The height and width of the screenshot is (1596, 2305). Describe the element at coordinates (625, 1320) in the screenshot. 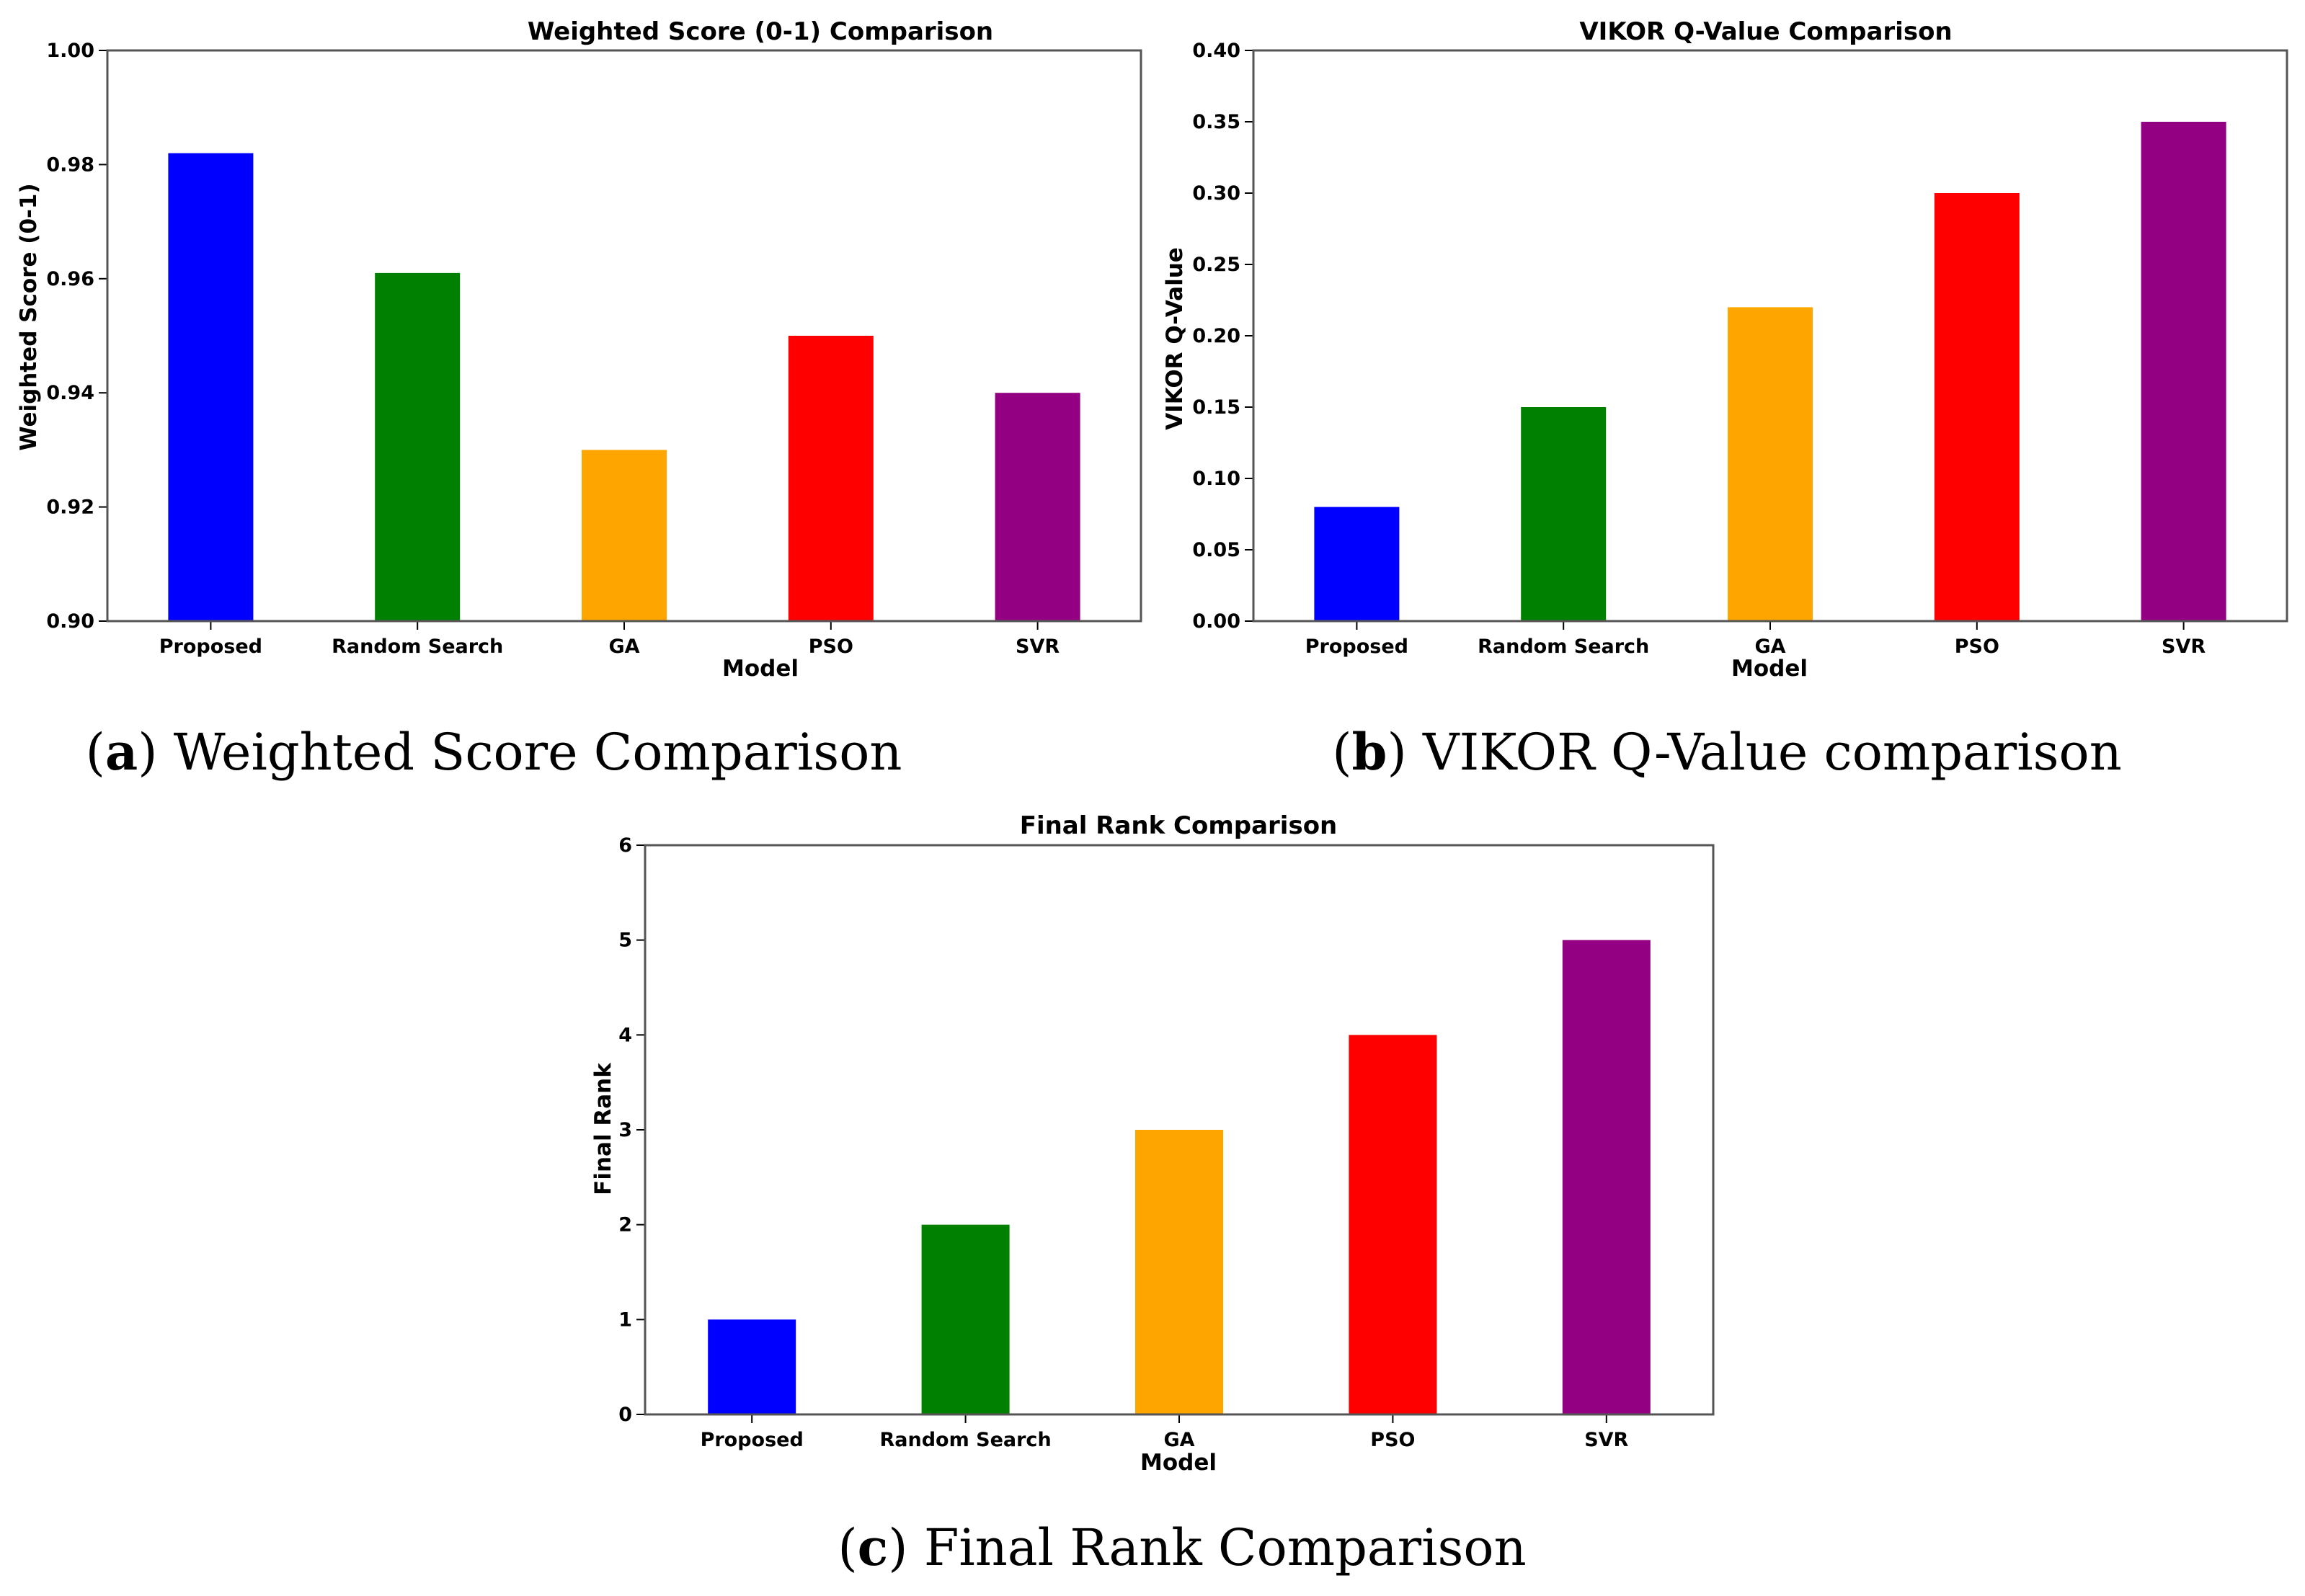

I see `y-tick-label: 1` at that location.